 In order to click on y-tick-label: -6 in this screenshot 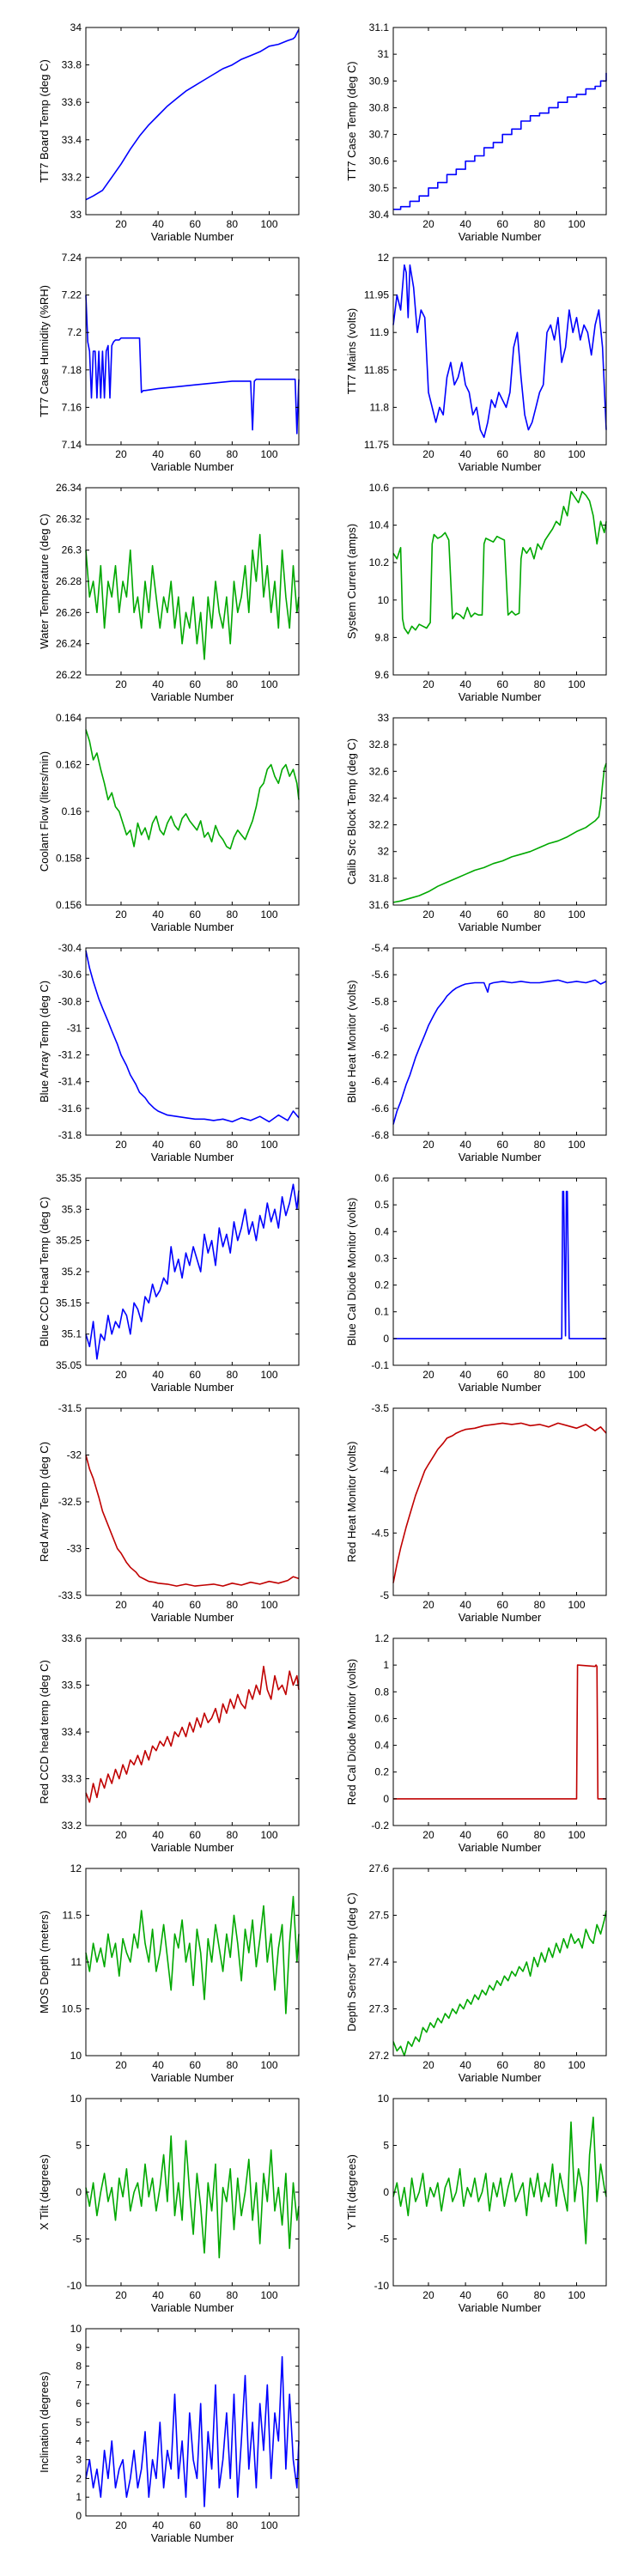, I will do `click(385, 1028)`.